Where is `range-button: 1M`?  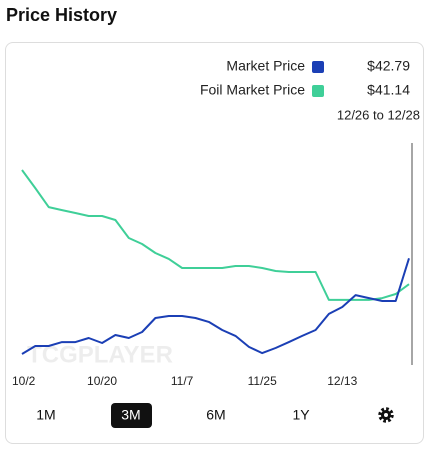 range-button: 1M is located at coordinates (45, 415).